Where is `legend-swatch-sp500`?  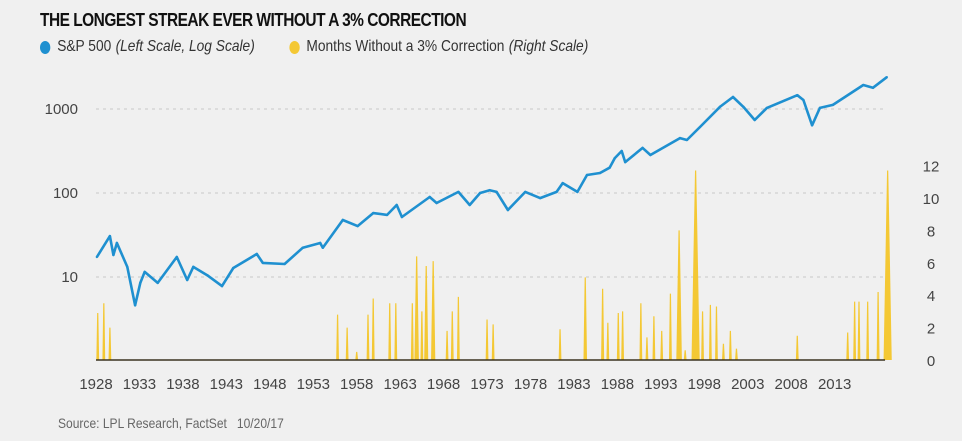 legend-swatch-sp500 is located at coordinates (45, 47).